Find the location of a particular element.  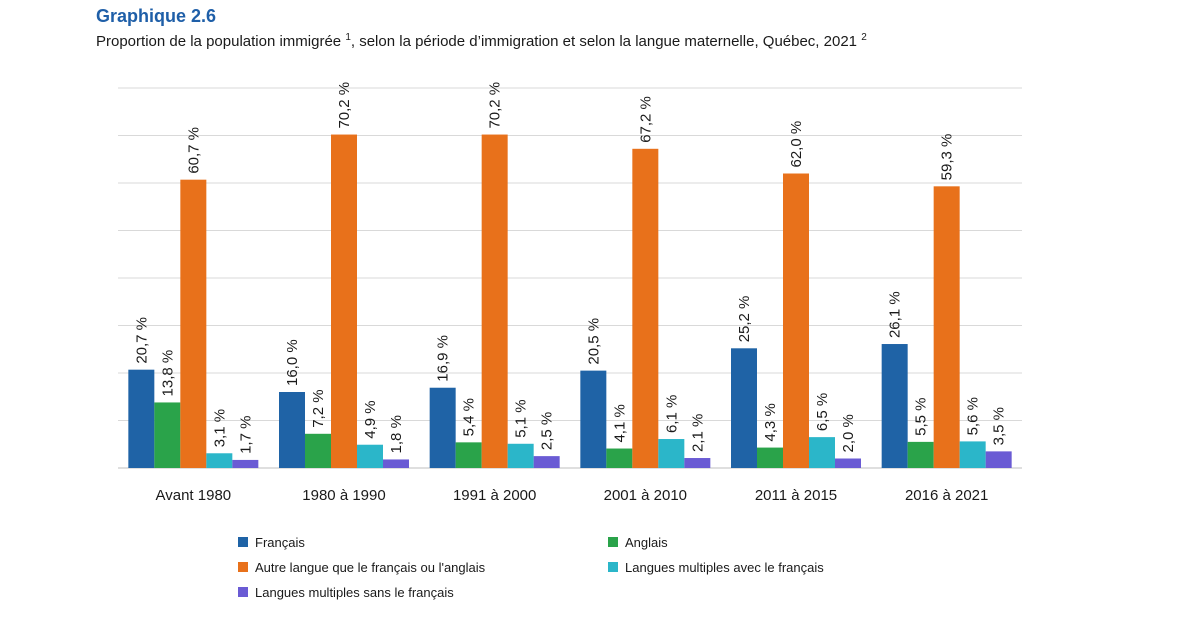

data-label: 2,0 % is located at coordinates (848, 433).